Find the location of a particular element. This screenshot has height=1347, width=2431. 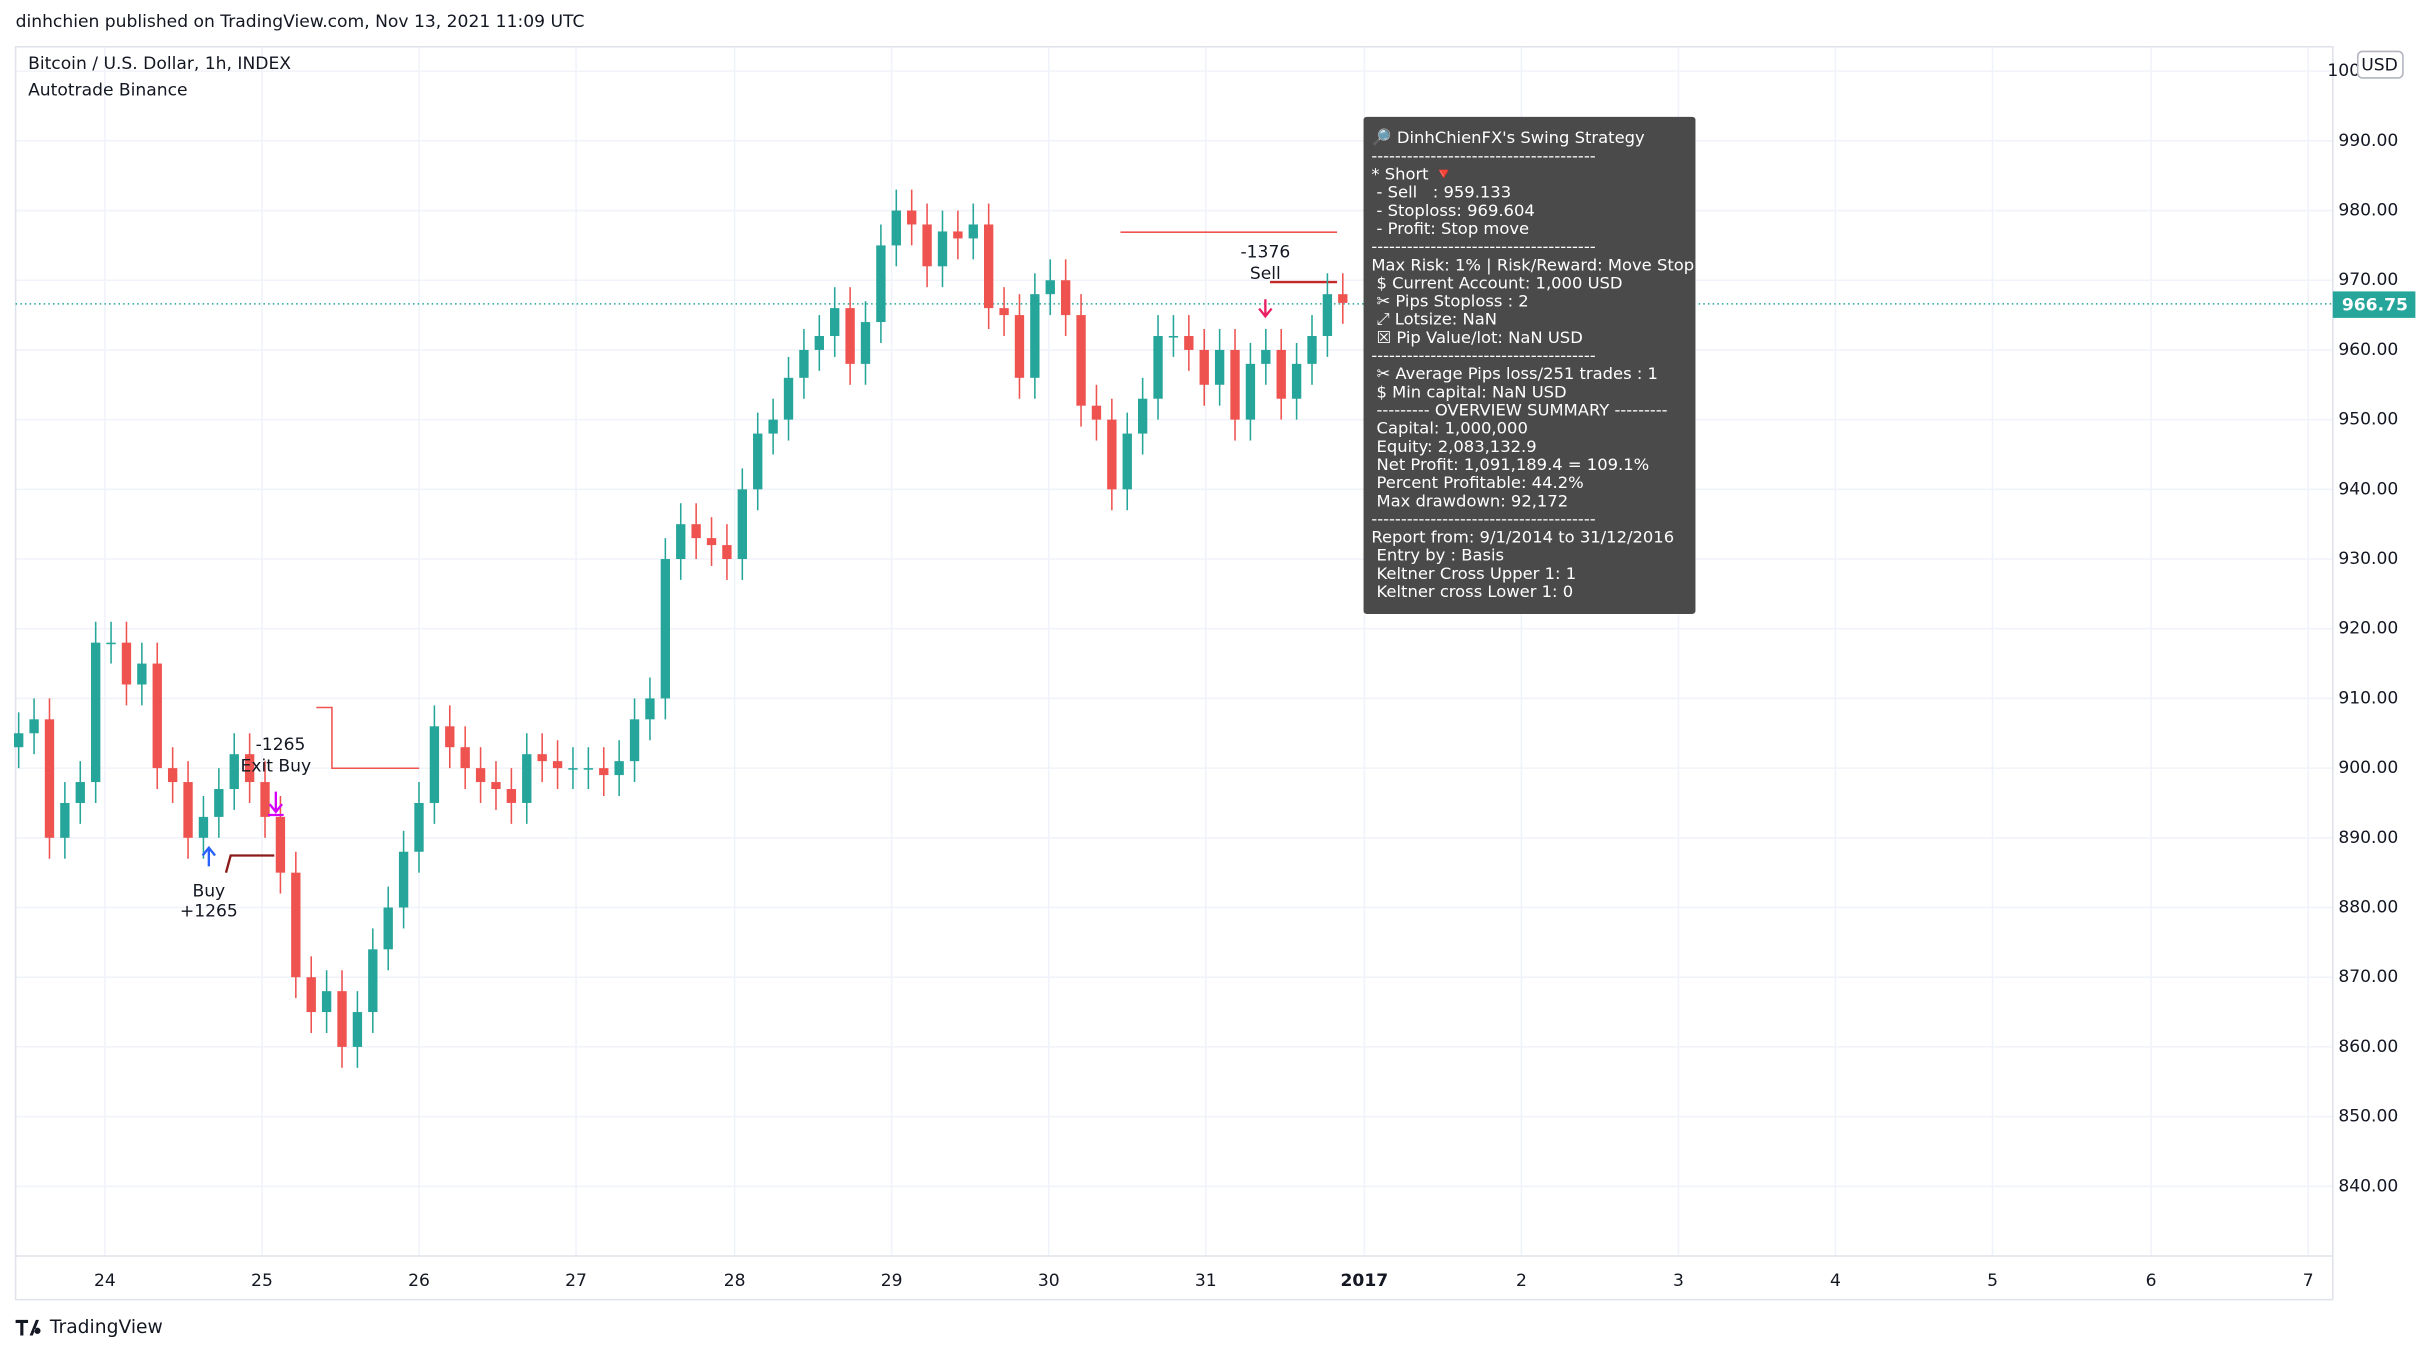

annotation: Exit Buy is located at coordinates (276, 767).